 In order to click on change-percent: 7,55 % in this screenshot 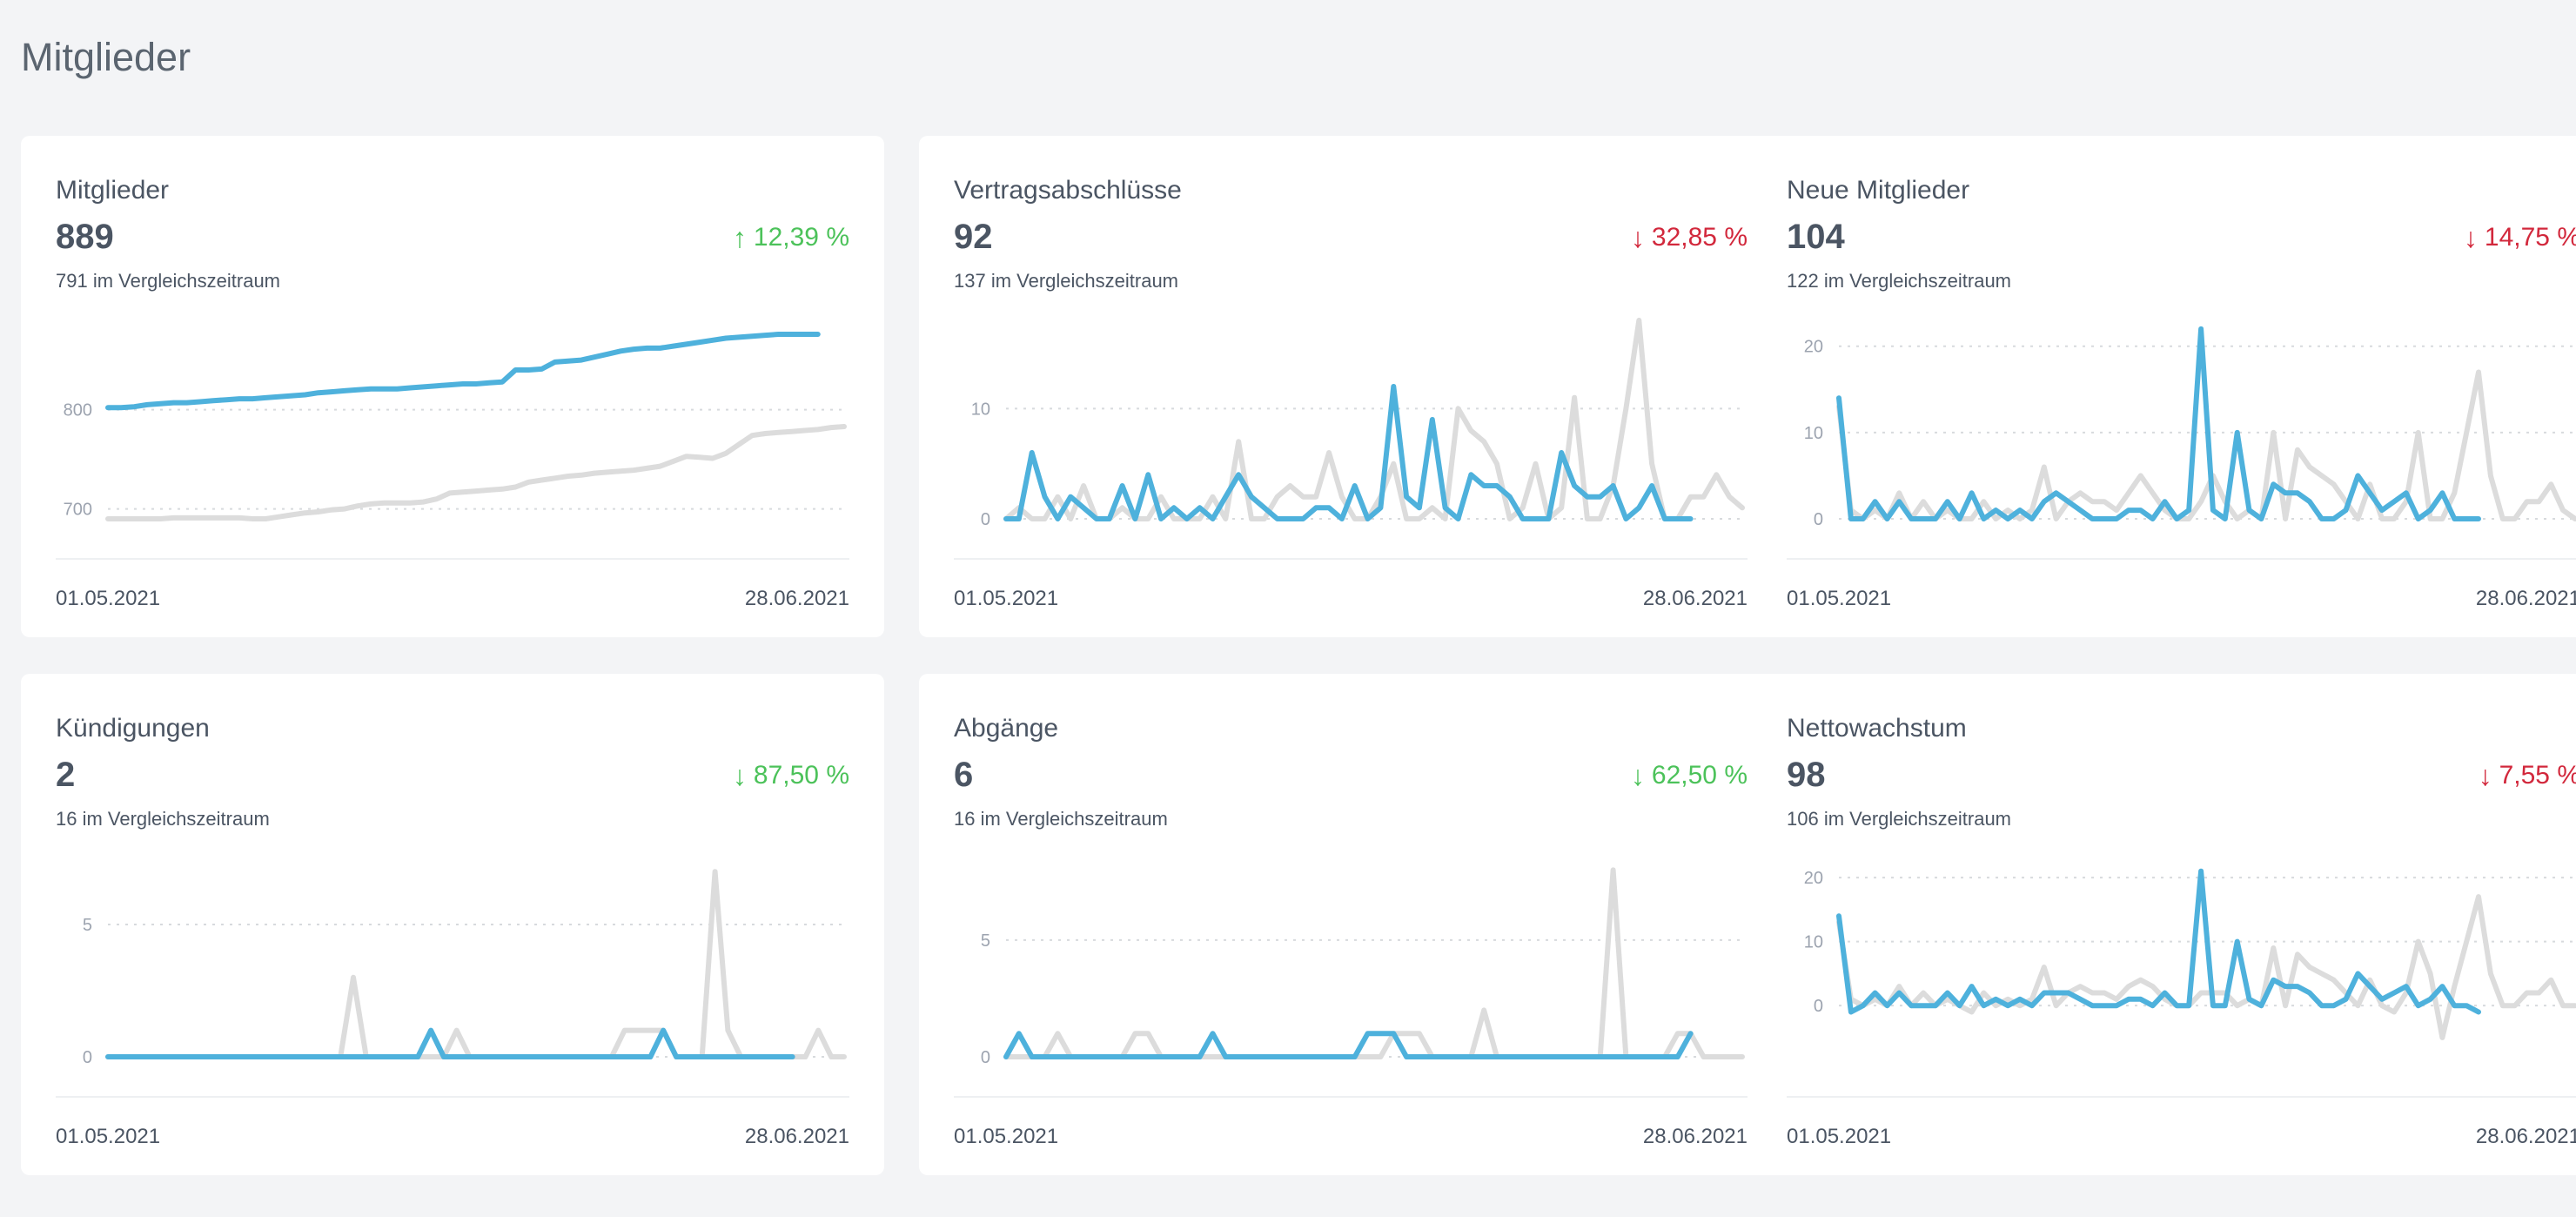, I will do `click(2537, 775)`.